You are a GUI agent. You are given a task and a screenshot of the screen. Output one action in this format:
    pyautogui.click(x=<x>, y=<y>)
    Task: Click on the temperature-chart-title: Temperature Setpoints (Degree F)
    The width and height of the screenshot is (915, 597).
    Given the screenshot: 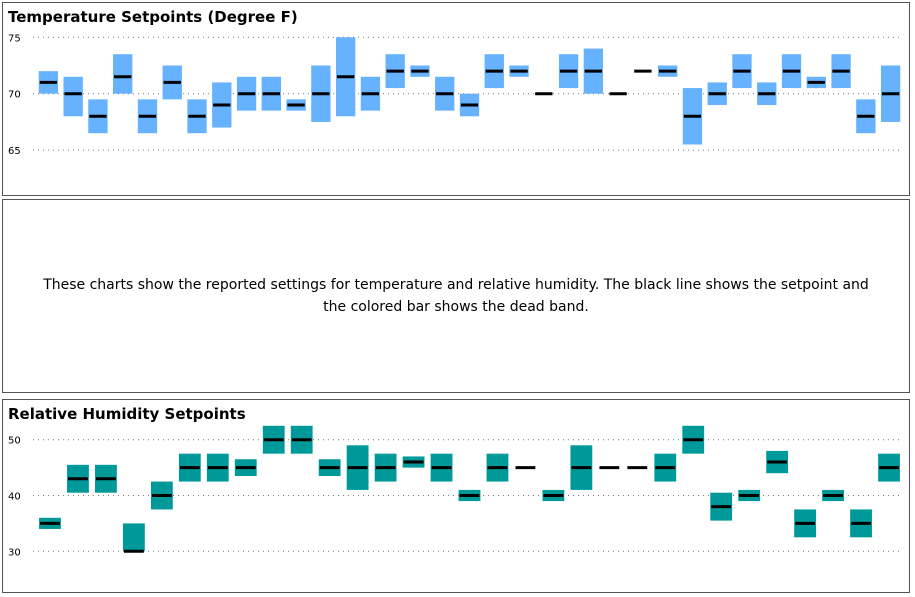 What is the action you would take?
    pyautogui.click(x=153, y=17)
    